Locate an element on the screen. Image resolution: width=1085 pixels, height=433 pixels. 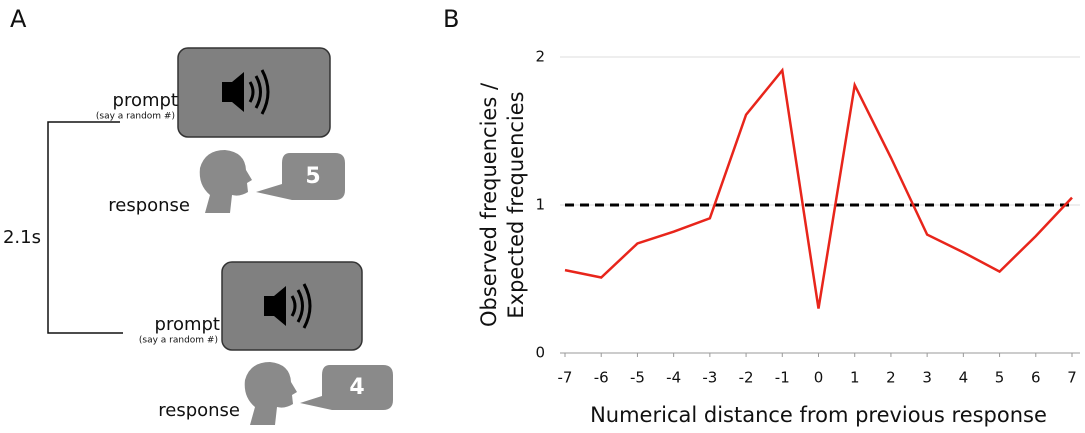
x-tick-label: -7 is located at coordinates (565, 378).